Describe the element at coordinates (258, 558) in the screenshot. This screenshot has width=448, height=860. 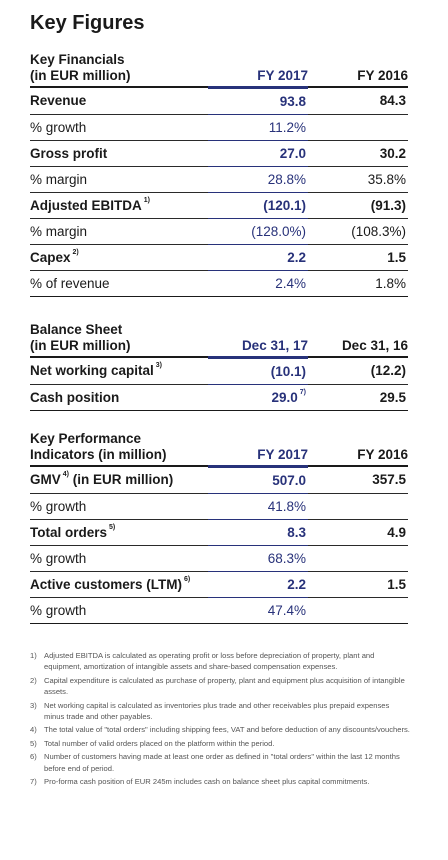
I see `value-current: 68.3%` at that location.